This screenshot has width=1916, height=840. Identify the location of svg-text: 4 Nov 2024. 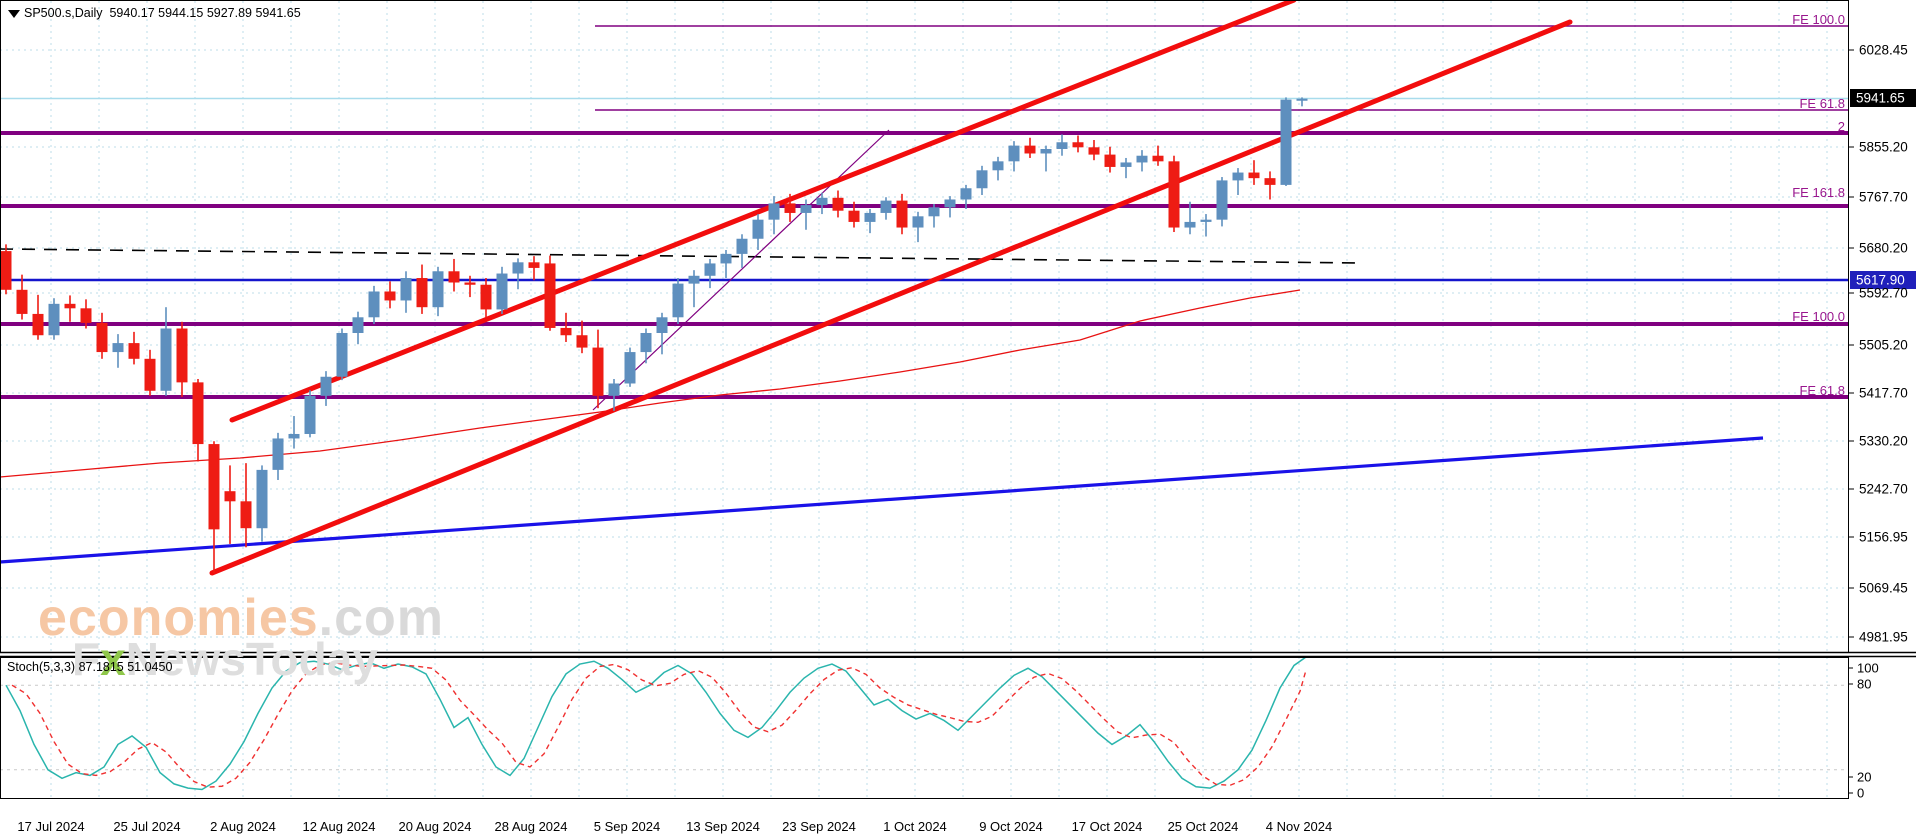
(1299, 826).